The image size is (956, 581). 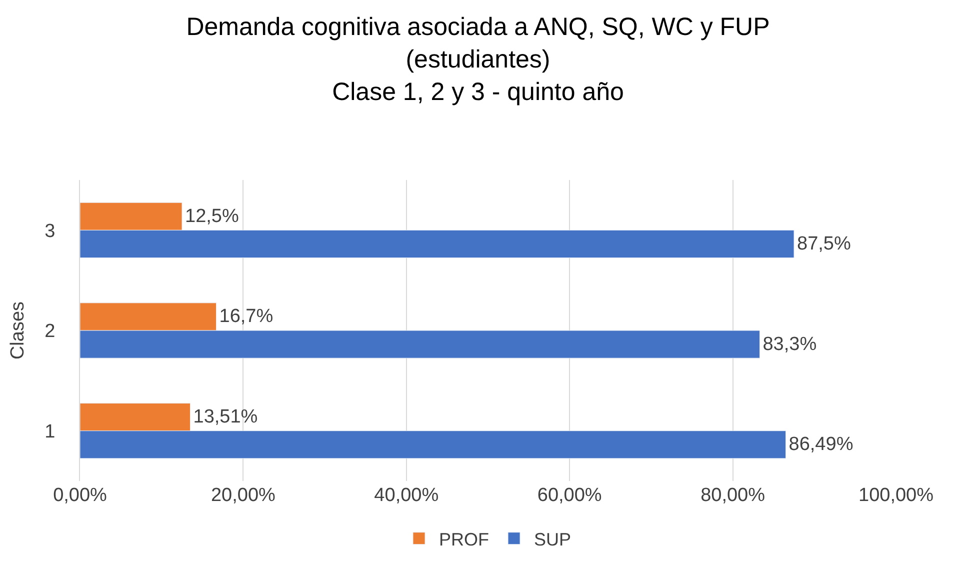 What do you see at coordinates (824, 243) in the screenshot?
I see `data-label: 87,5%` at bounding box center [824, 243].